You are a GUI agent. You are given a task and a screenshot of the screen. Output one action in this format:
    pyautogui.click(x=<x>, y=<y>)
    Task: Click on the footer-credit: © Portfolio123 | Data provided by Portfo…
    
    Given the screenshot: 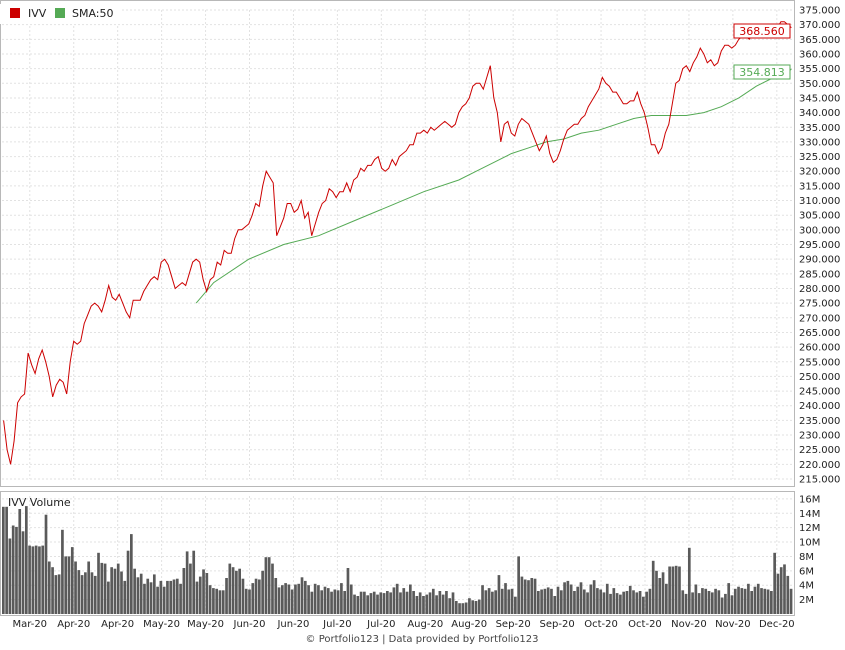 What is the action you would take?
    pyautogui.click(x=422, y=639)
    